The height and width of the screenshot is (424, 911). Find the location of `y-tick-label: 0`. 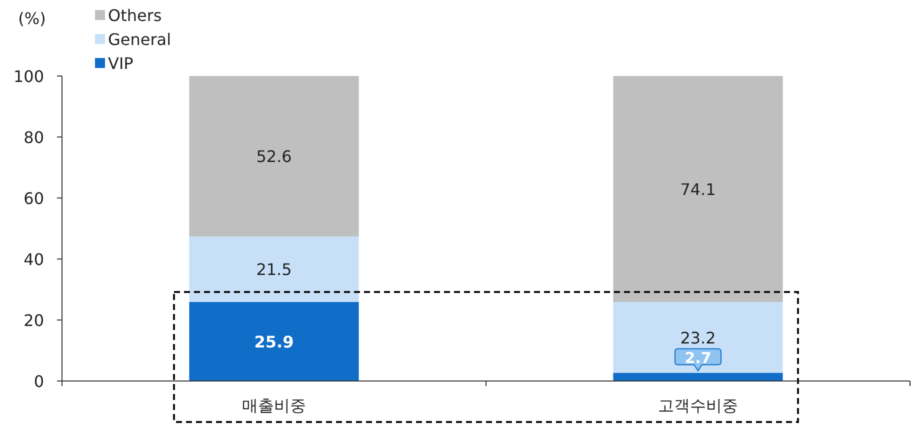

y-tick-label: 0 is located at coordinates (39, 381).